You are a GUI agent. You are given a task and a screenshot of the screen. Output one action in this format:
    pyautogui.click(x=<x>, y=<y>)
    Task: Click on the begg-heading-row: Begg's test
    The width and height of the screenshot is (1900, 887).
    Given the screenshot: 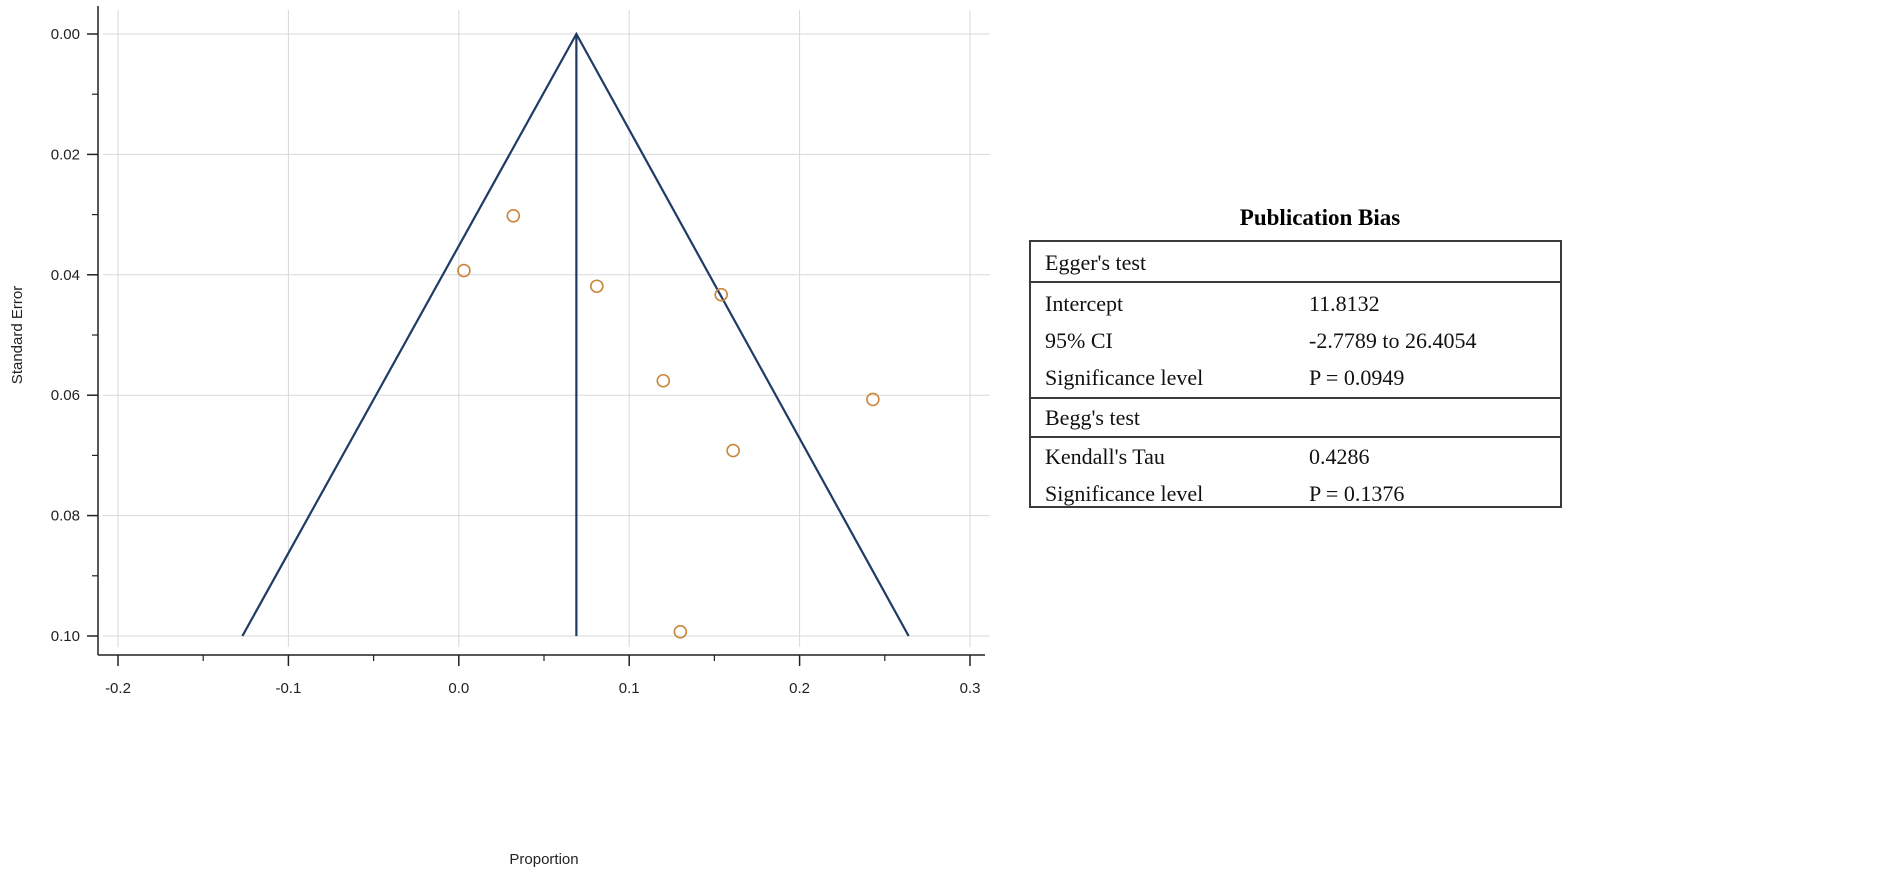 What is the action you would take?
    pyautogui.click(x=1295, y=417)
    